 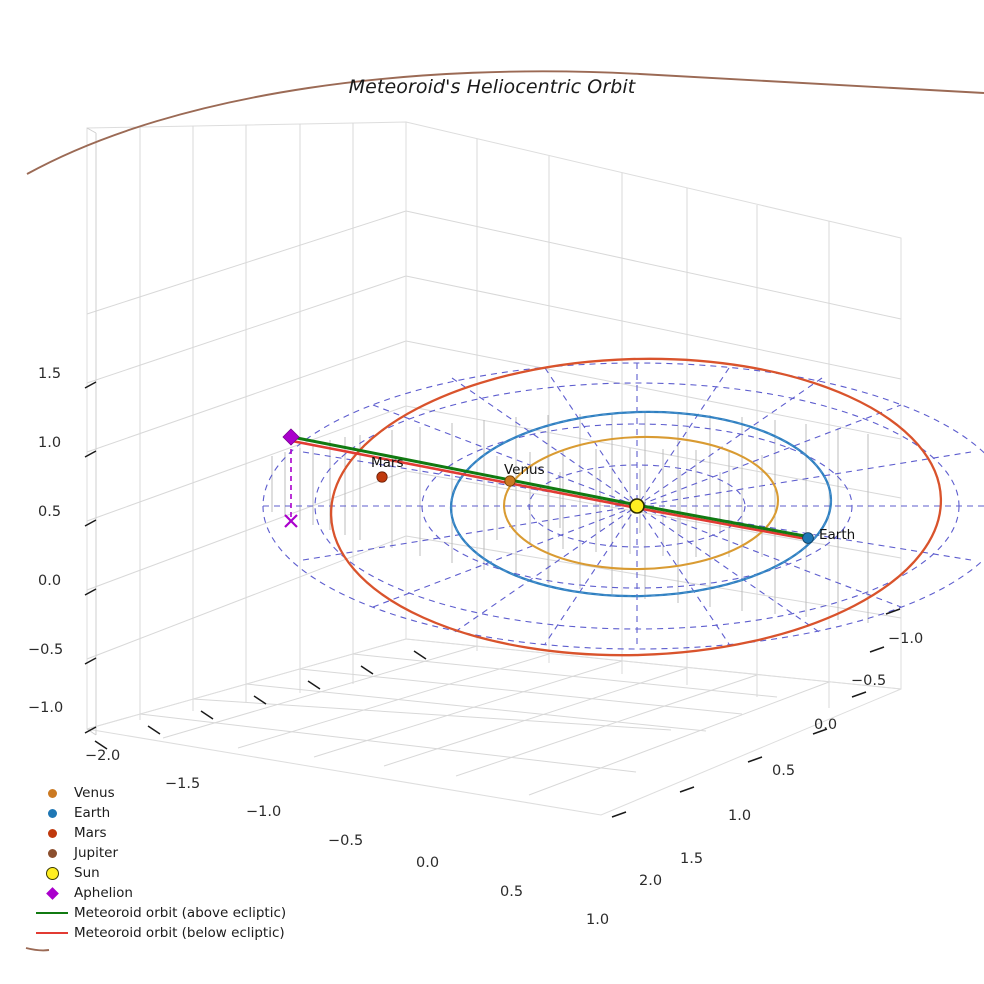 I want to click on venus-orbit, so click(x=641, y=503).